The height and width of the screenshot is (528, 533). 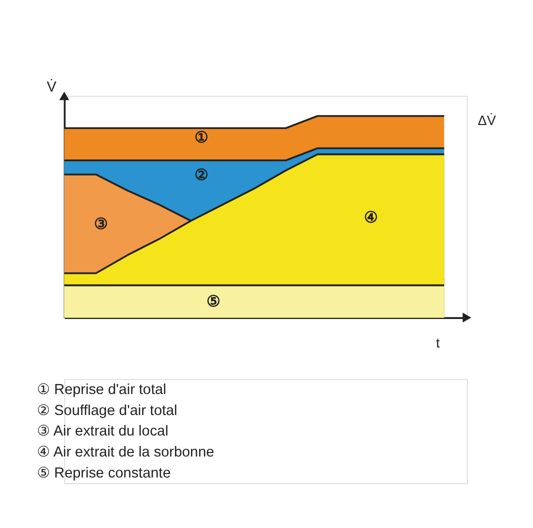 I want to click on y-axis-title: V̇, so click(x=51, y=87).